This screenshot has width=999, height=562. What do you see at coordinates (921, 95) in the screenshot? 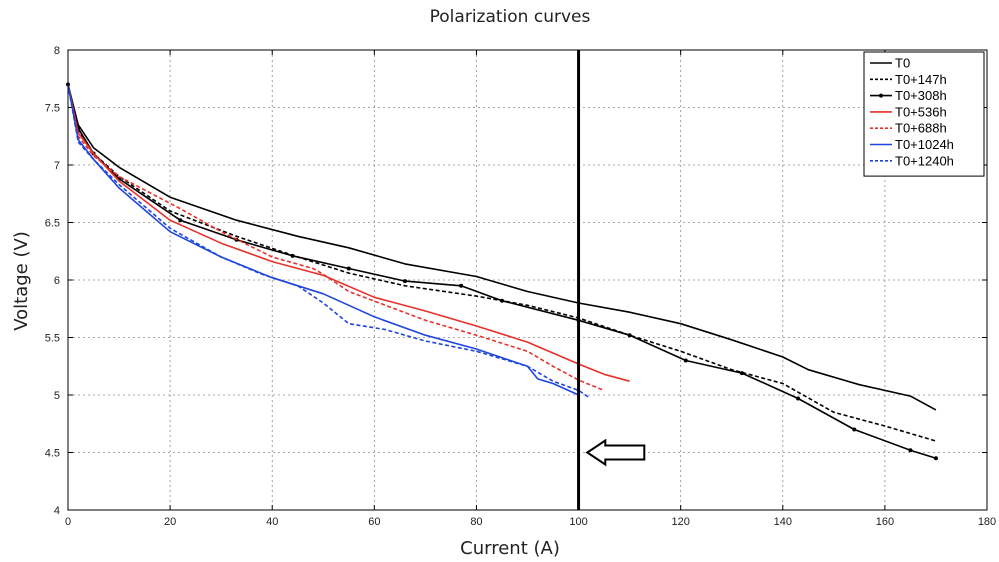
I see `legend-label: T0+308h` at bounding box center [921, 95].